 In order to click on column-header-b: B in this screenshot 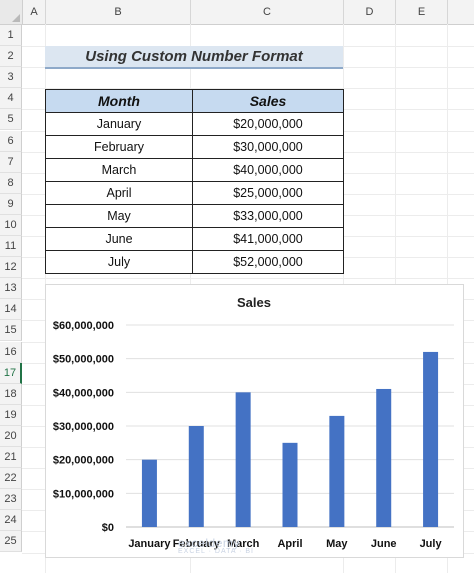, I will do `click(118, 12)`.